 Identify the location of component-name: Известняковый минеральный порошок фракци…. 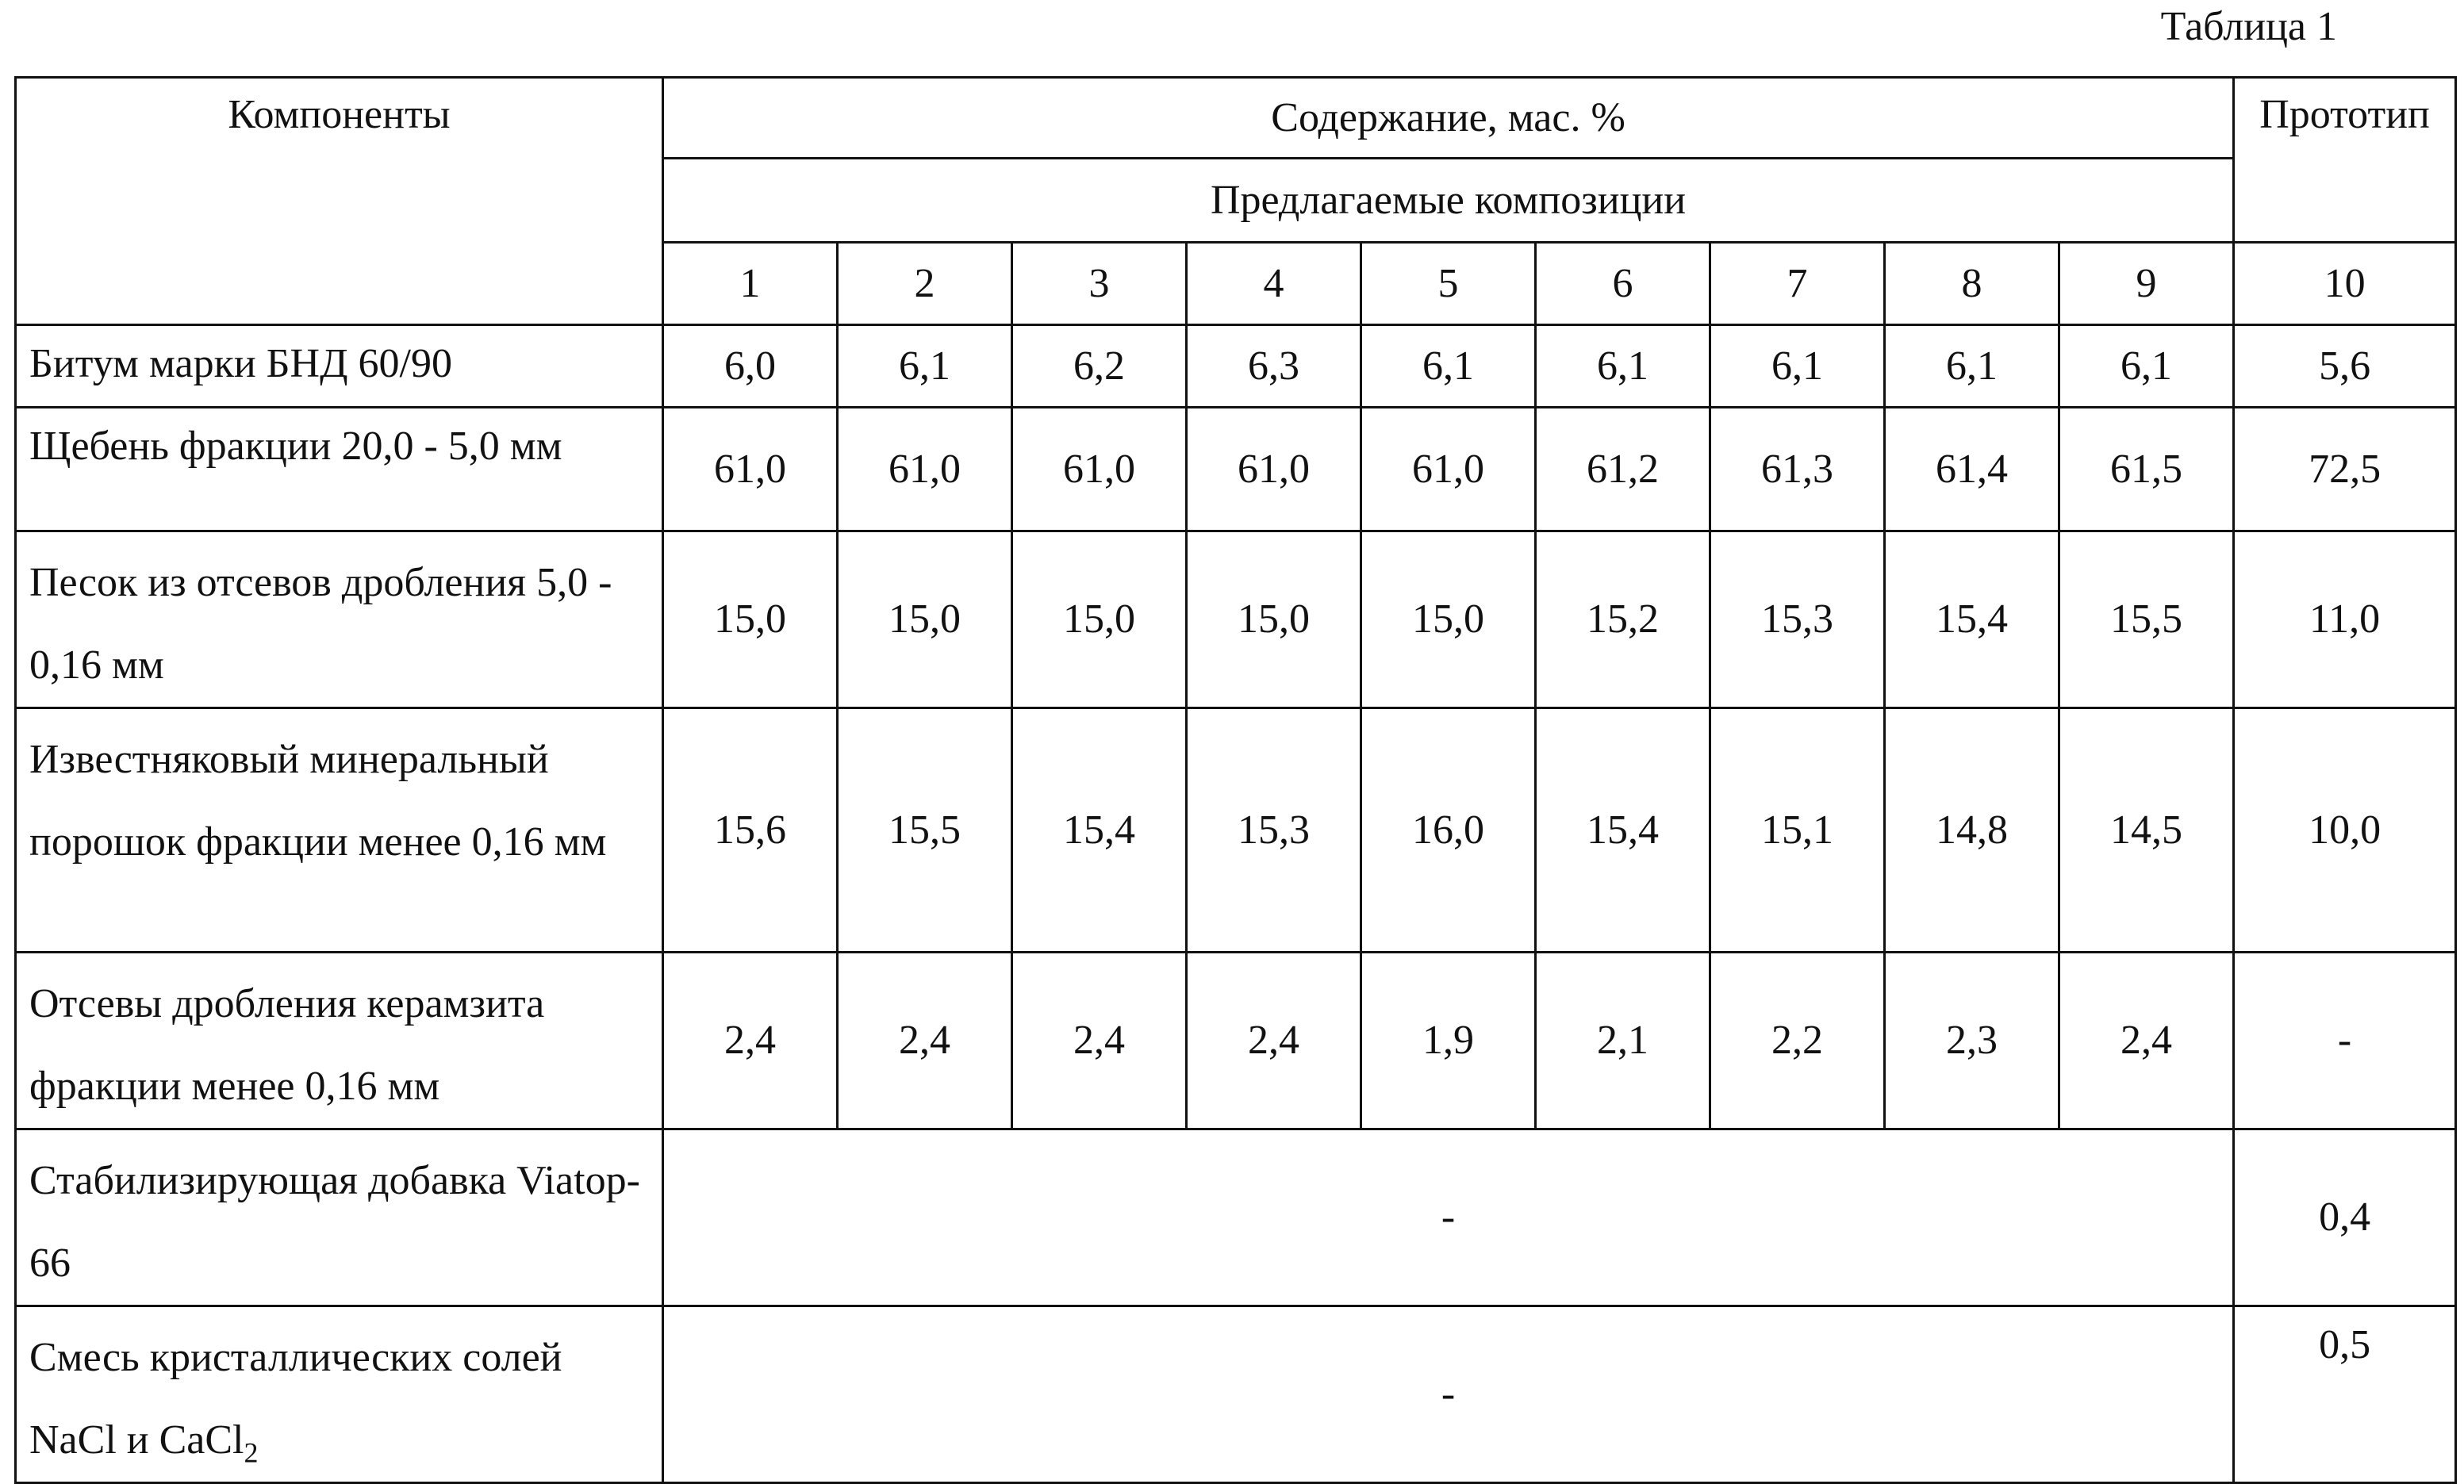
(339, 830).